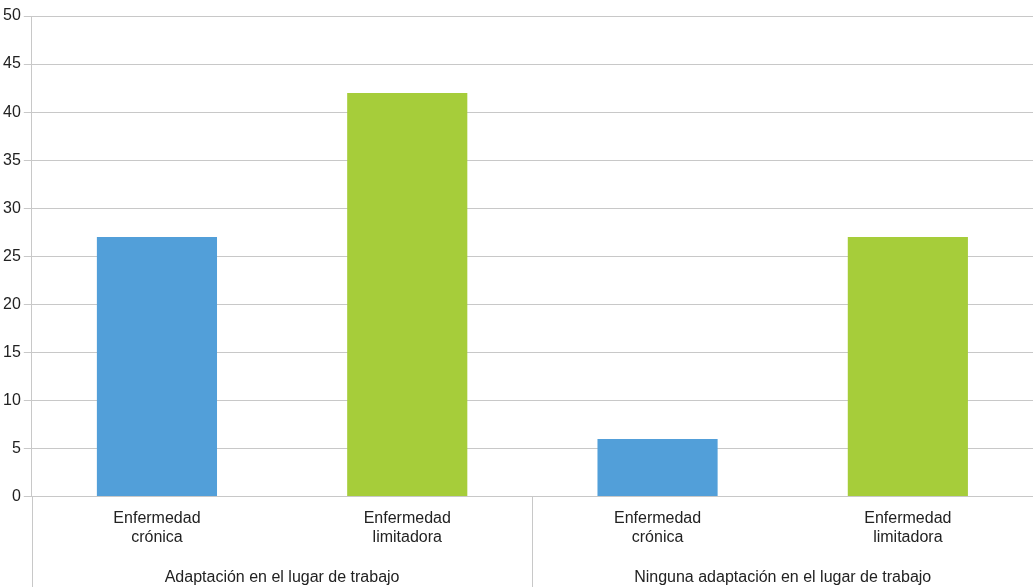 The width and height of the screenshot is (1033, 587). What do you see at coordinates (16, 447) in the screenshot?
I see `y-tick-label: 5` at bounding box center [16, 447].